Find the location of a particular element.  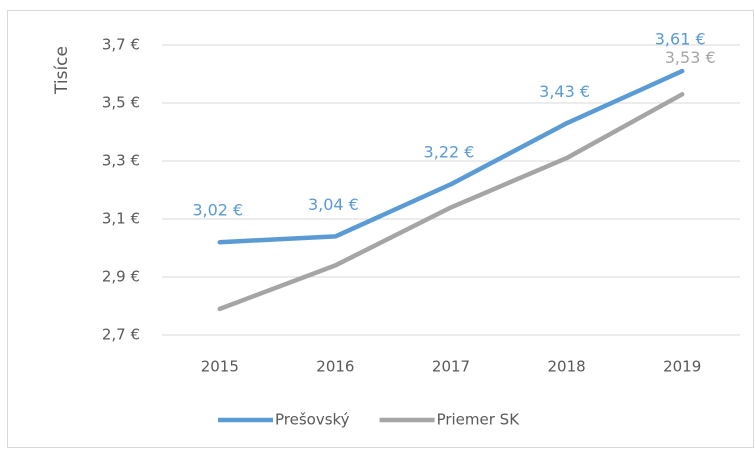

data-label: 3,04 € is located at coordinates (333, 204).